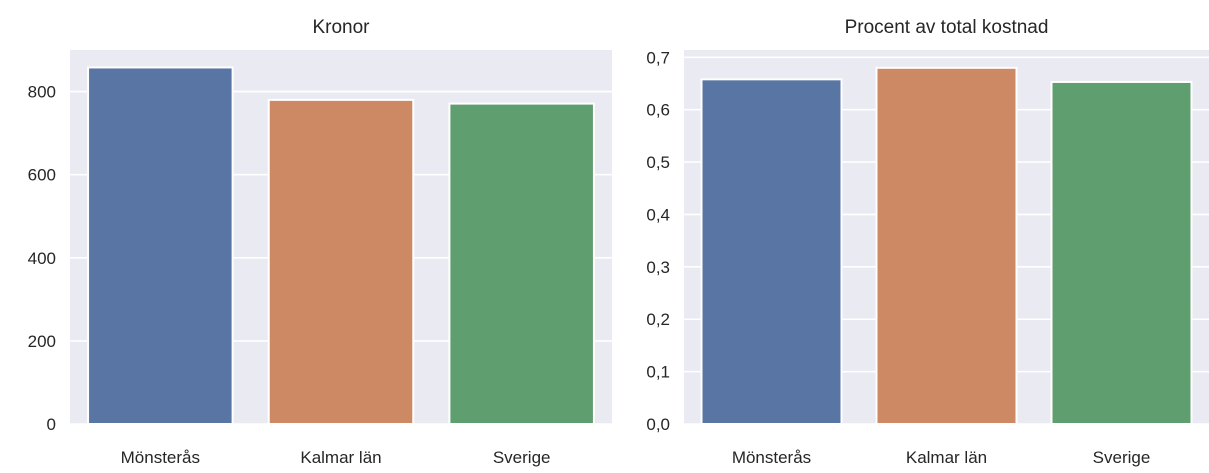  I want to click on y-tick-label: 0,1, so click(658, 372).